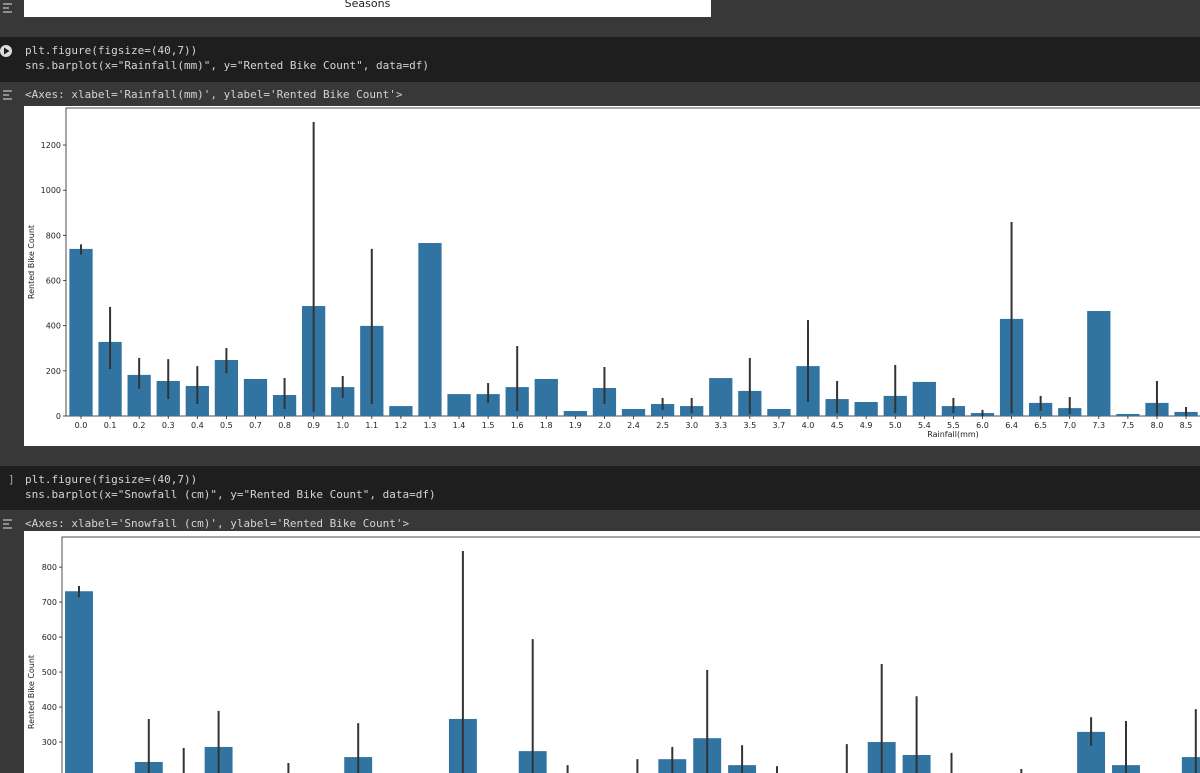 The image size is (1200, 773). What do you see at coordinates (51, 145) in the screenshot?
I see `y-tick-label: 1200` at bounding box center [51, 145].